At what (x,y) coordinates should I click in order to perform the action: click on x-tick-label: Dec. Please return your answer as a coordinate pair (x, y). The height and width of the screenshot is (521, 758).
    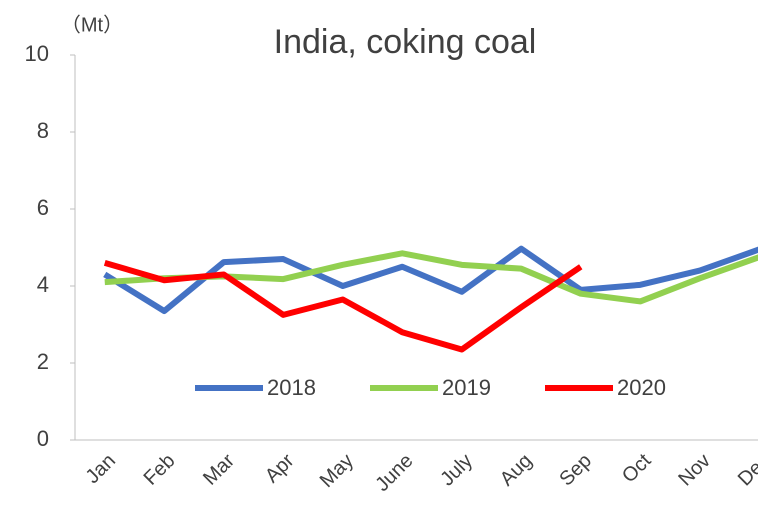
    Looking at the image, I should click on (746, 470).